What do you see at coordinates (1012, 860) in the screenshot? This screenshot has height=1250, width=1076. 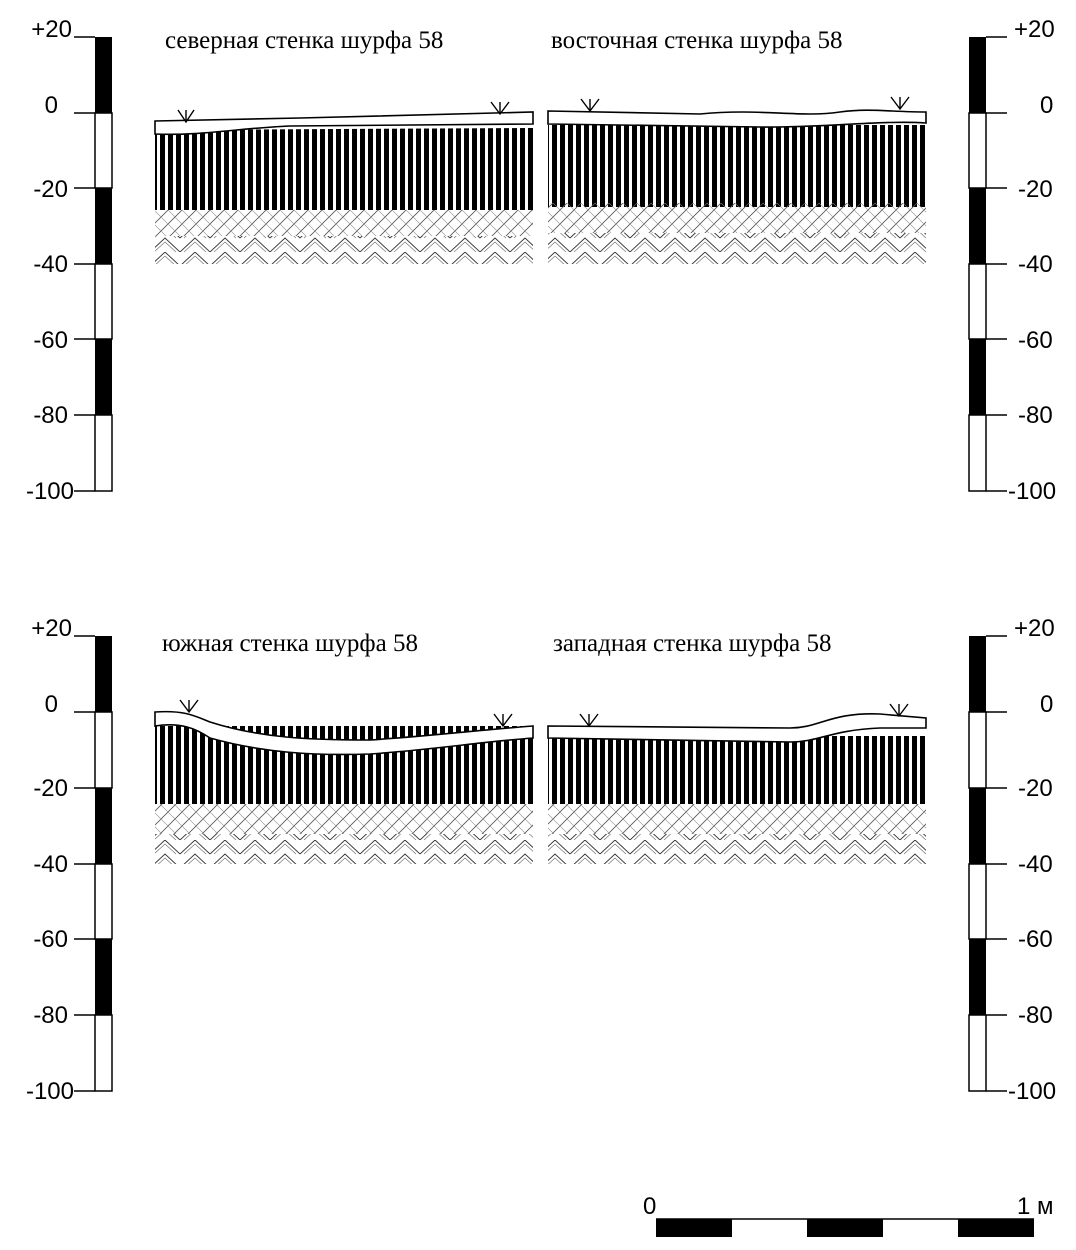 I see `depth-scale-bottom-right: +20 0 -20 -40 -60 -80 -100` at bounding box center [1012, 860].